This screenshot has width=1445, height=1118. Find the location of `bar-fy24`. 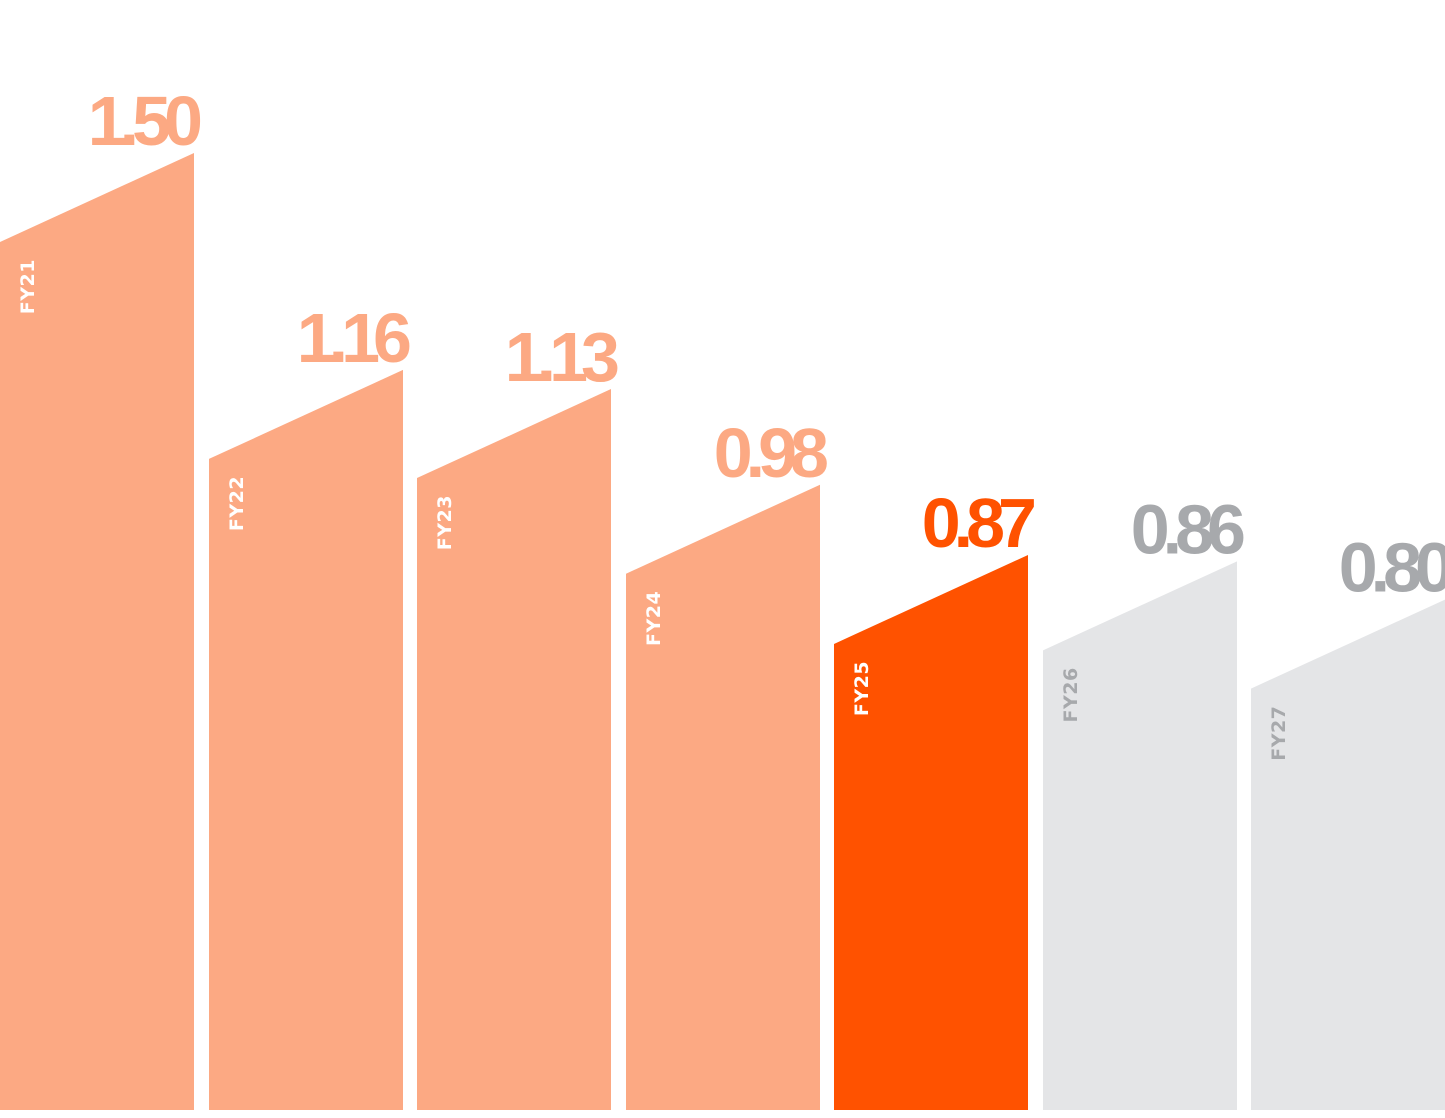

bar-fy24 is located at coordinates (723, 797).